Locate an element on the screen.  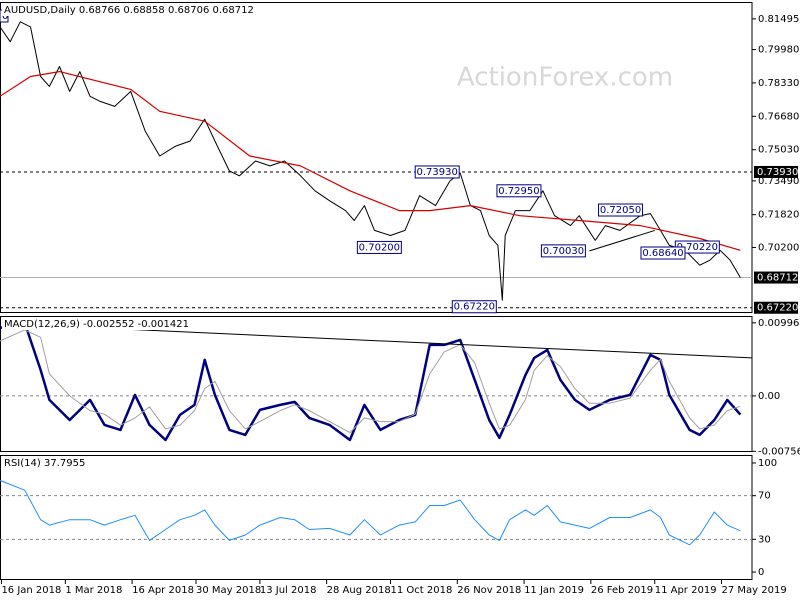
series-line is located at coordinates (370, 512).